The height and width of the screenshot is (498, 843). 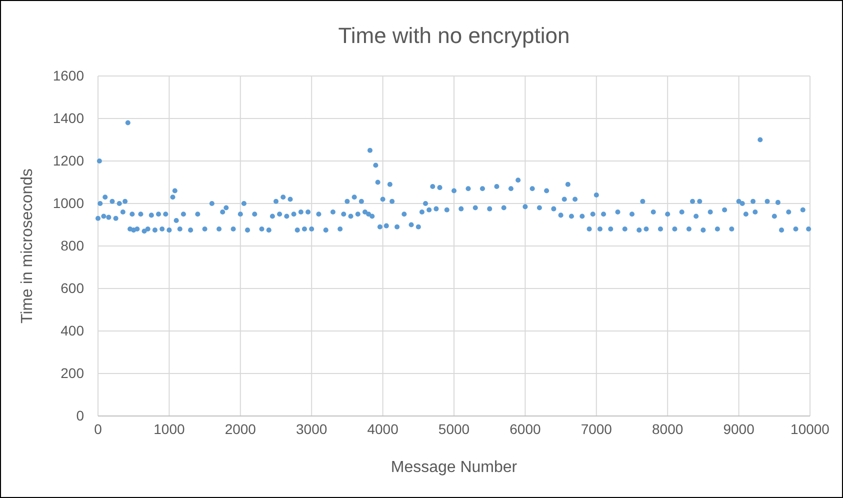 What do you see at coordinates (454, 428) in the screenshot?
I see `x-tick-label: 5000` at bounding box center [454, 428].